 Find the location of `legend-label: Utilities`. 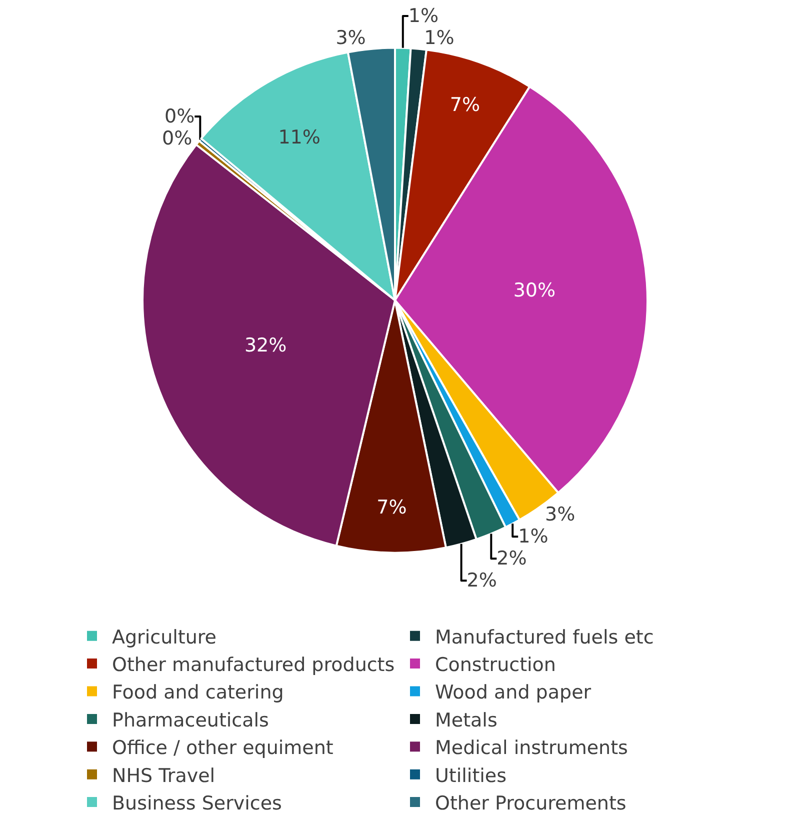

legend-label: Utilities is located at coordinates (471, 775).